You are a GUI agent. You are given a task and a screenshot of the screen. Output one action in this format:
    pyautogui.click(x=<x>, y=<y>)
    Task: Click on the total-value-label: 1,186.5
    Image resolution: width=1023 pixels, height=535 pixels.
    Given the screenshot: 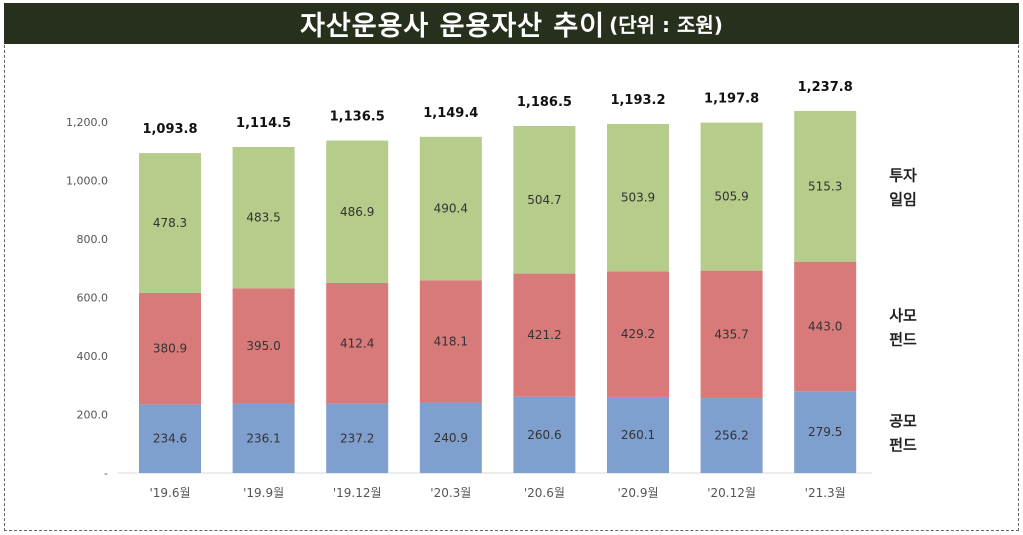 What is the action you would take?
    pyautogui.click(x=544, y=102)
    